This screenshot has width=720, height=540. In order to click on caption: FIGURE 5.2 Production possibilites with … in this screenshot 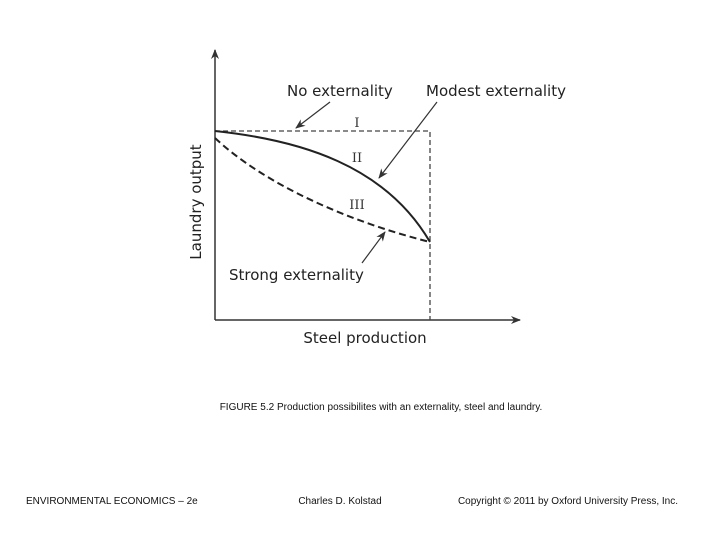, I will do `click(381, 407)`.